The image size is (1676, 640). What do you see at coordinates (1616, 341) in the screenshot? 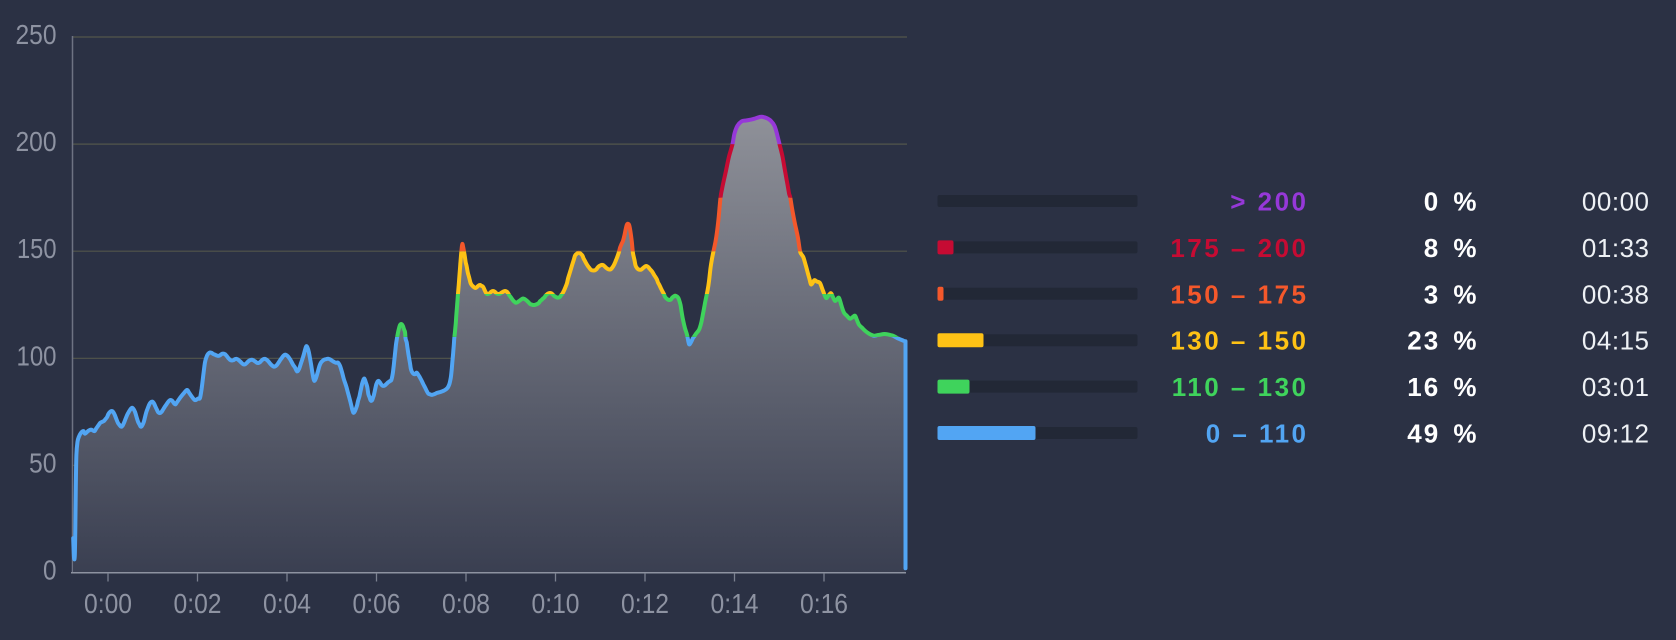
I see `svg-text: 04:15` at bounding box center [1616, 341].